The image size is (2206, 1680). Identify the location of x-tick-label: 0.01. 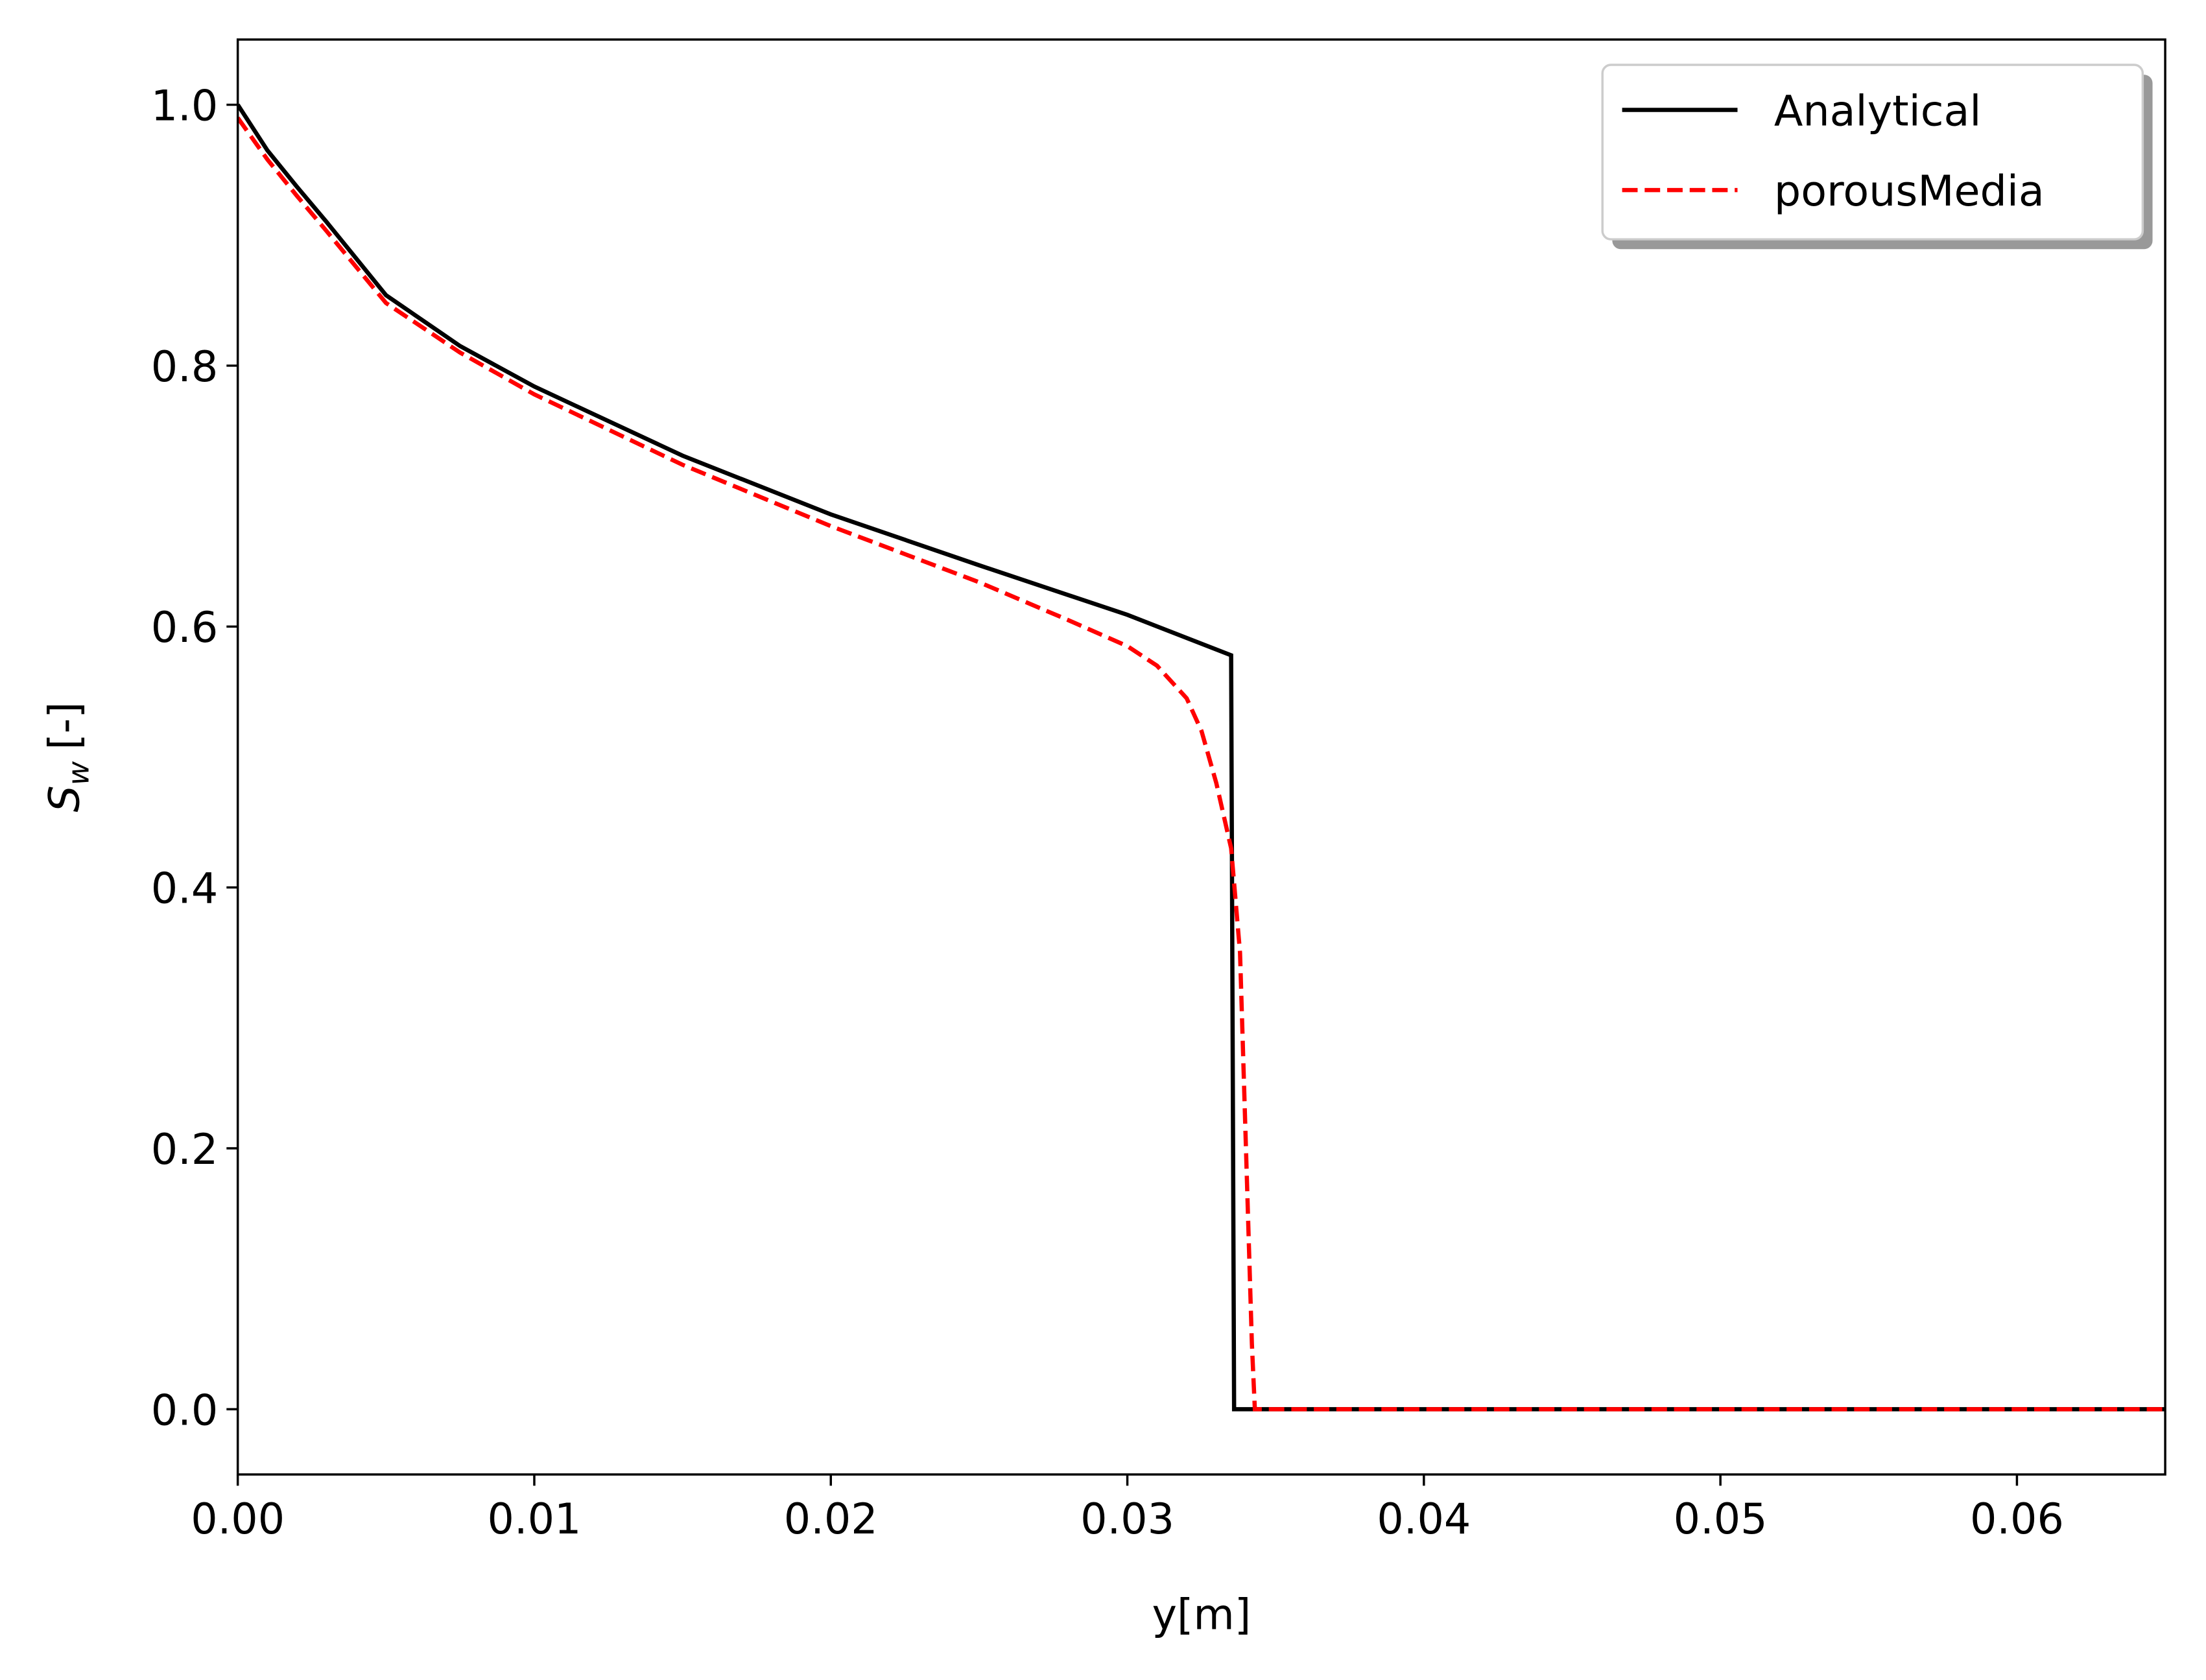
(535, 1519).